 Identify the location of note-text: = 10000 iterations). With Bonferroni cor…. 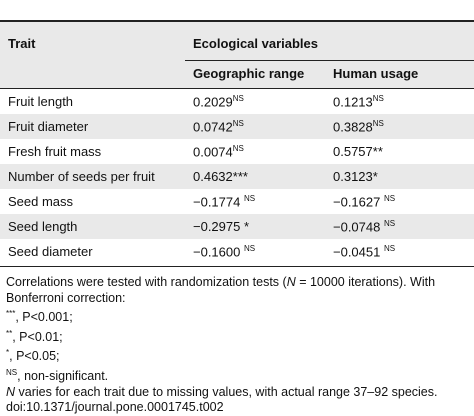
(221, 290).